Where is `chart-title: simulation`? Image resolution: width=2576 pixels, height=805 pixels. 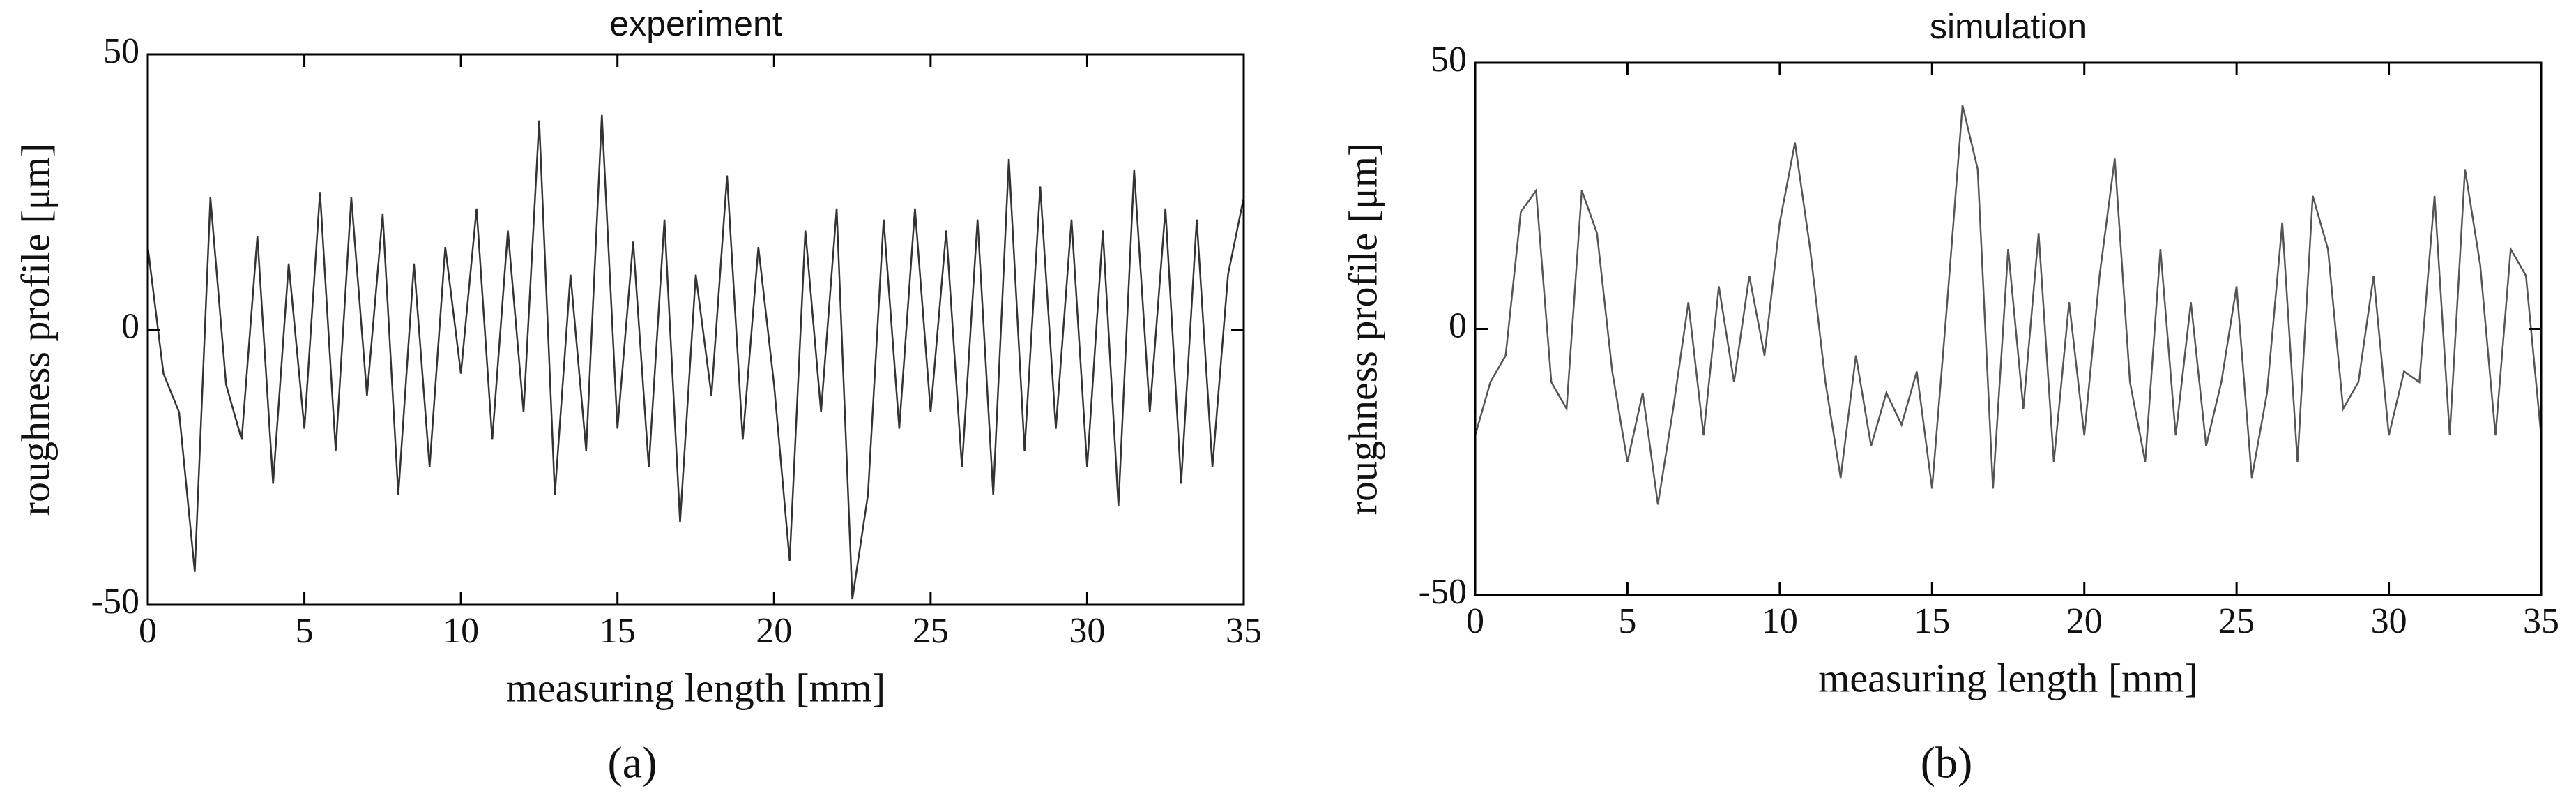 chart-title: simulation is located at coordinates (2008, 26).